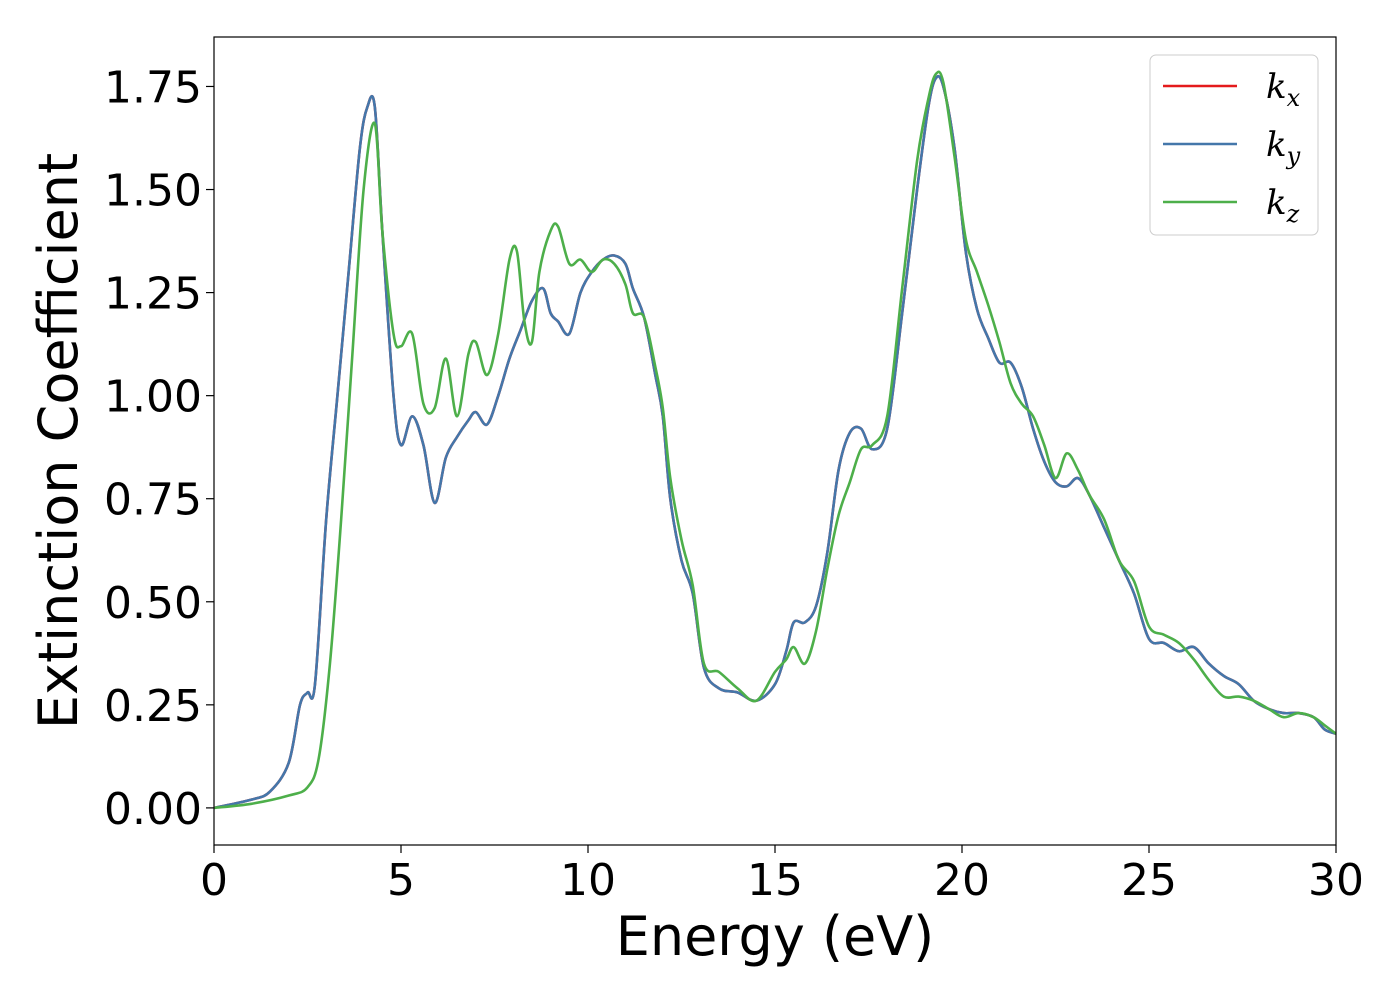 This screenshot has height=1000, width=1400. I want to click on y-tick-label: 0.75, so click(153, 500).